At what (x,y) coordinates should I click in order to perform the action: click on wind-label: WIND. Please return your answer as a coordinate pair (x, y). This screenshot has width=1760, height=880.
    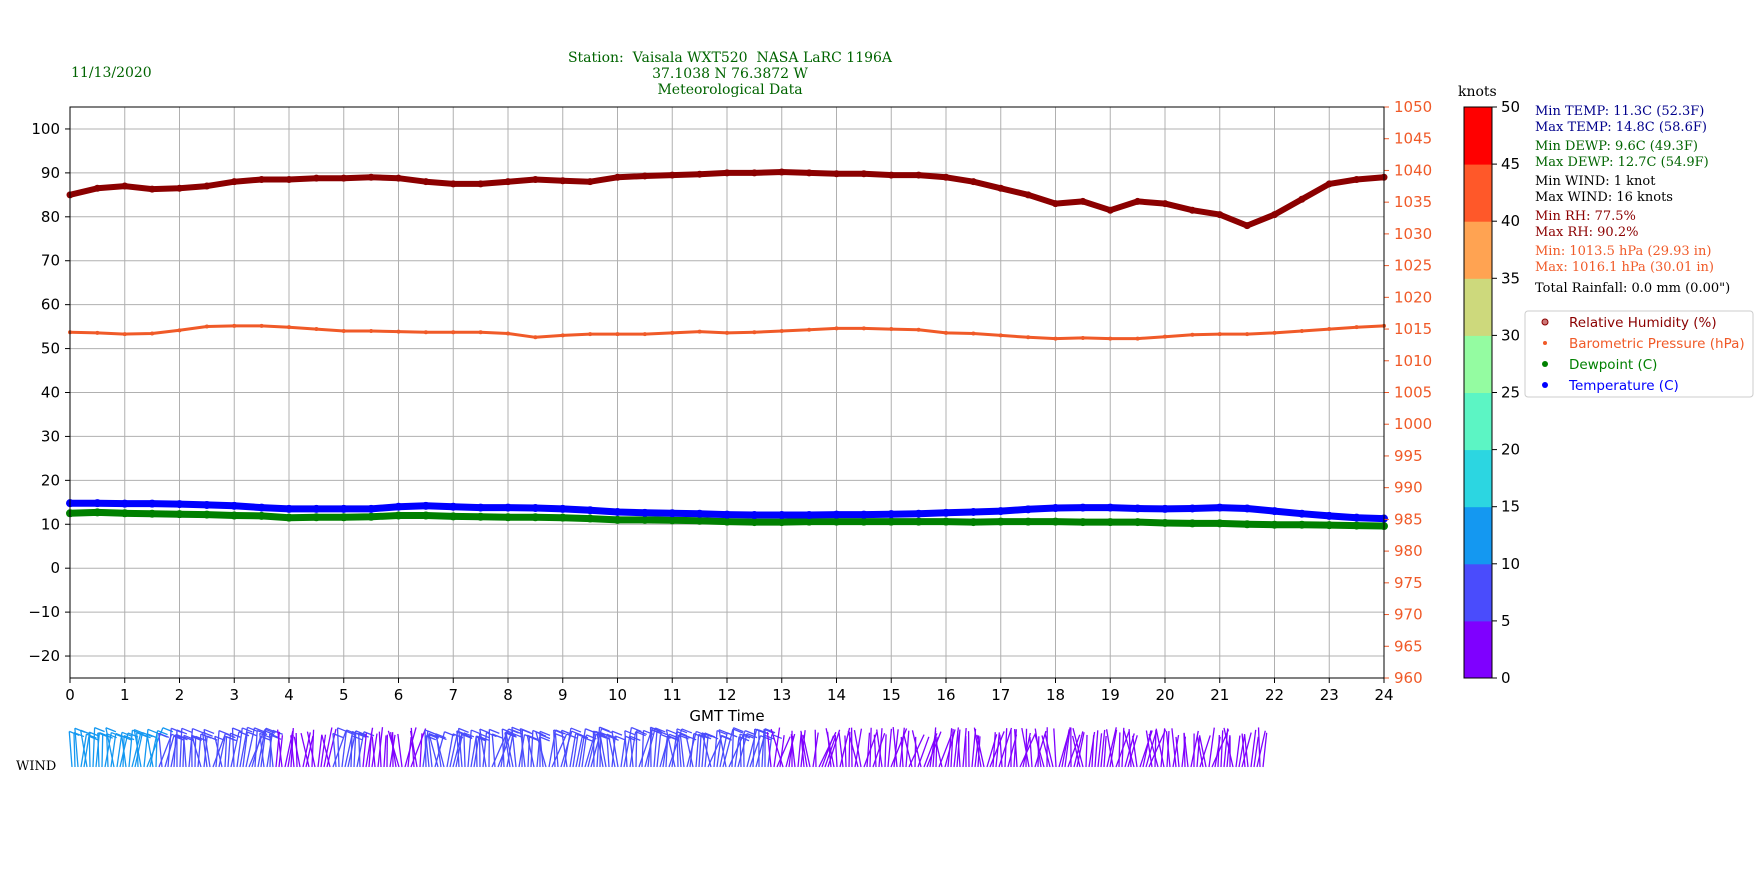
    Looking at the image, I should click on (36, 766).